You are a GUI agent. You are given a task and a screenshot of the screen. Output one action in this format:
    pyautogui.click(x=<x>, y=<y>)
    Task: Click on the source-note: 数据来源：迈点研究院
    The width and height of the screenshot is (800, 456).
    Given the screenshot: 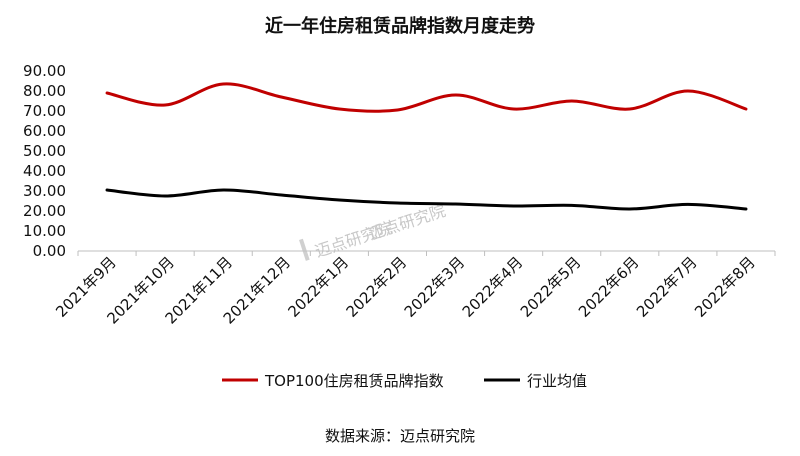 What is the action you would take?
    pyautogui.click(x=400, y=436)
    